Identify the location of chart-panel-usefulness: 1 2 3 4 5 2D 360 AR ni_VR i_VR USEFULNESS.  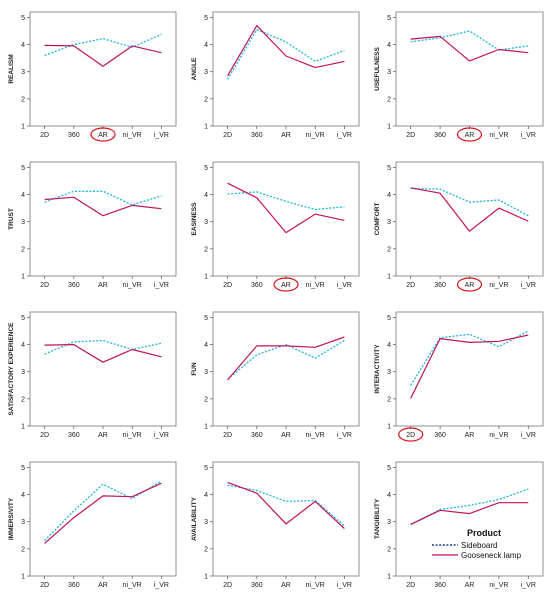
(459, 76).